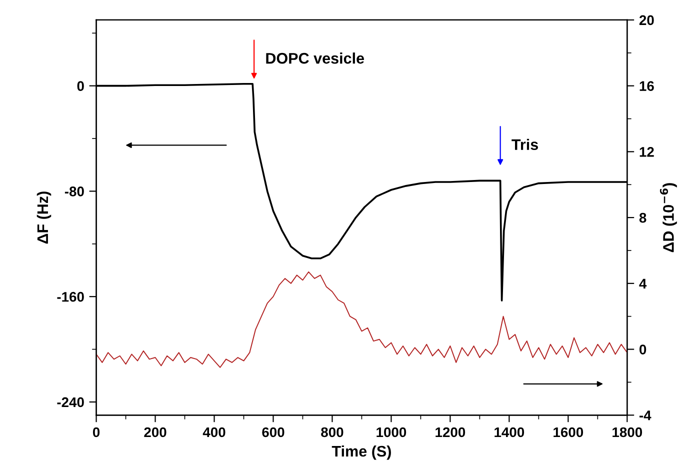 This screenshot has height=475, width=678. What do you see at coordinates (643, 349) in the screenshot?
I see `y2-tick-label: 0` at bounding box center [643, 349].